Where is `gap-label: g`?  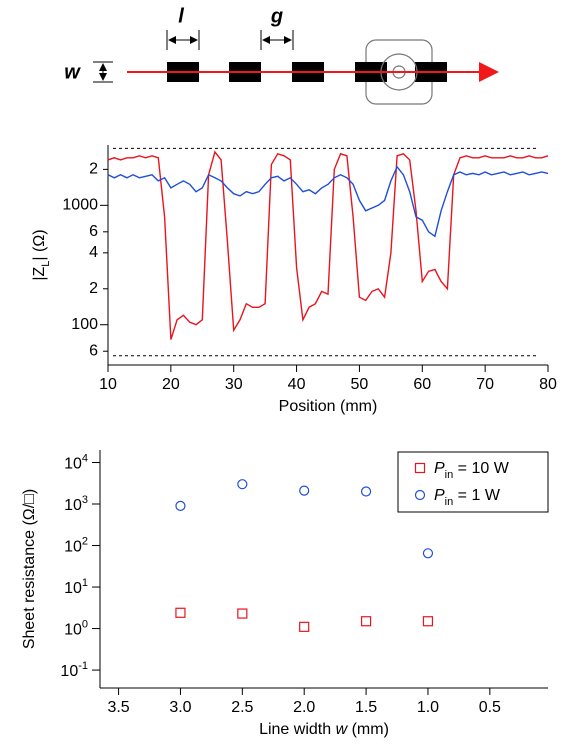
gap-label: g is located at coordinates (276, 16).